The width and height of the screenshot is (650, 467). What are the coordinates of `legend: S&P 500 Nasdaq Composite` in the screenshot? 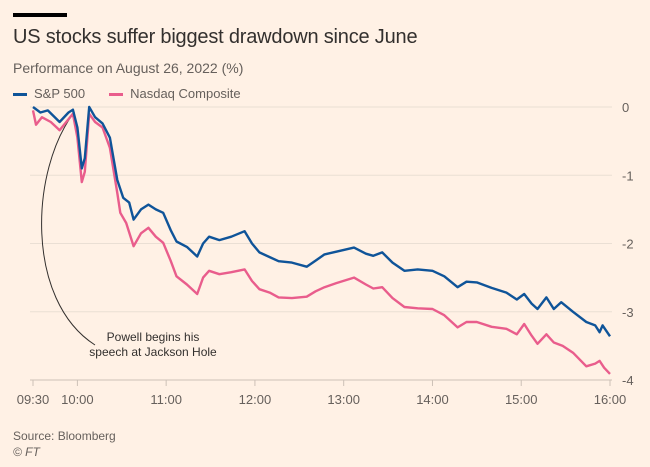 It's located at (127, 93).